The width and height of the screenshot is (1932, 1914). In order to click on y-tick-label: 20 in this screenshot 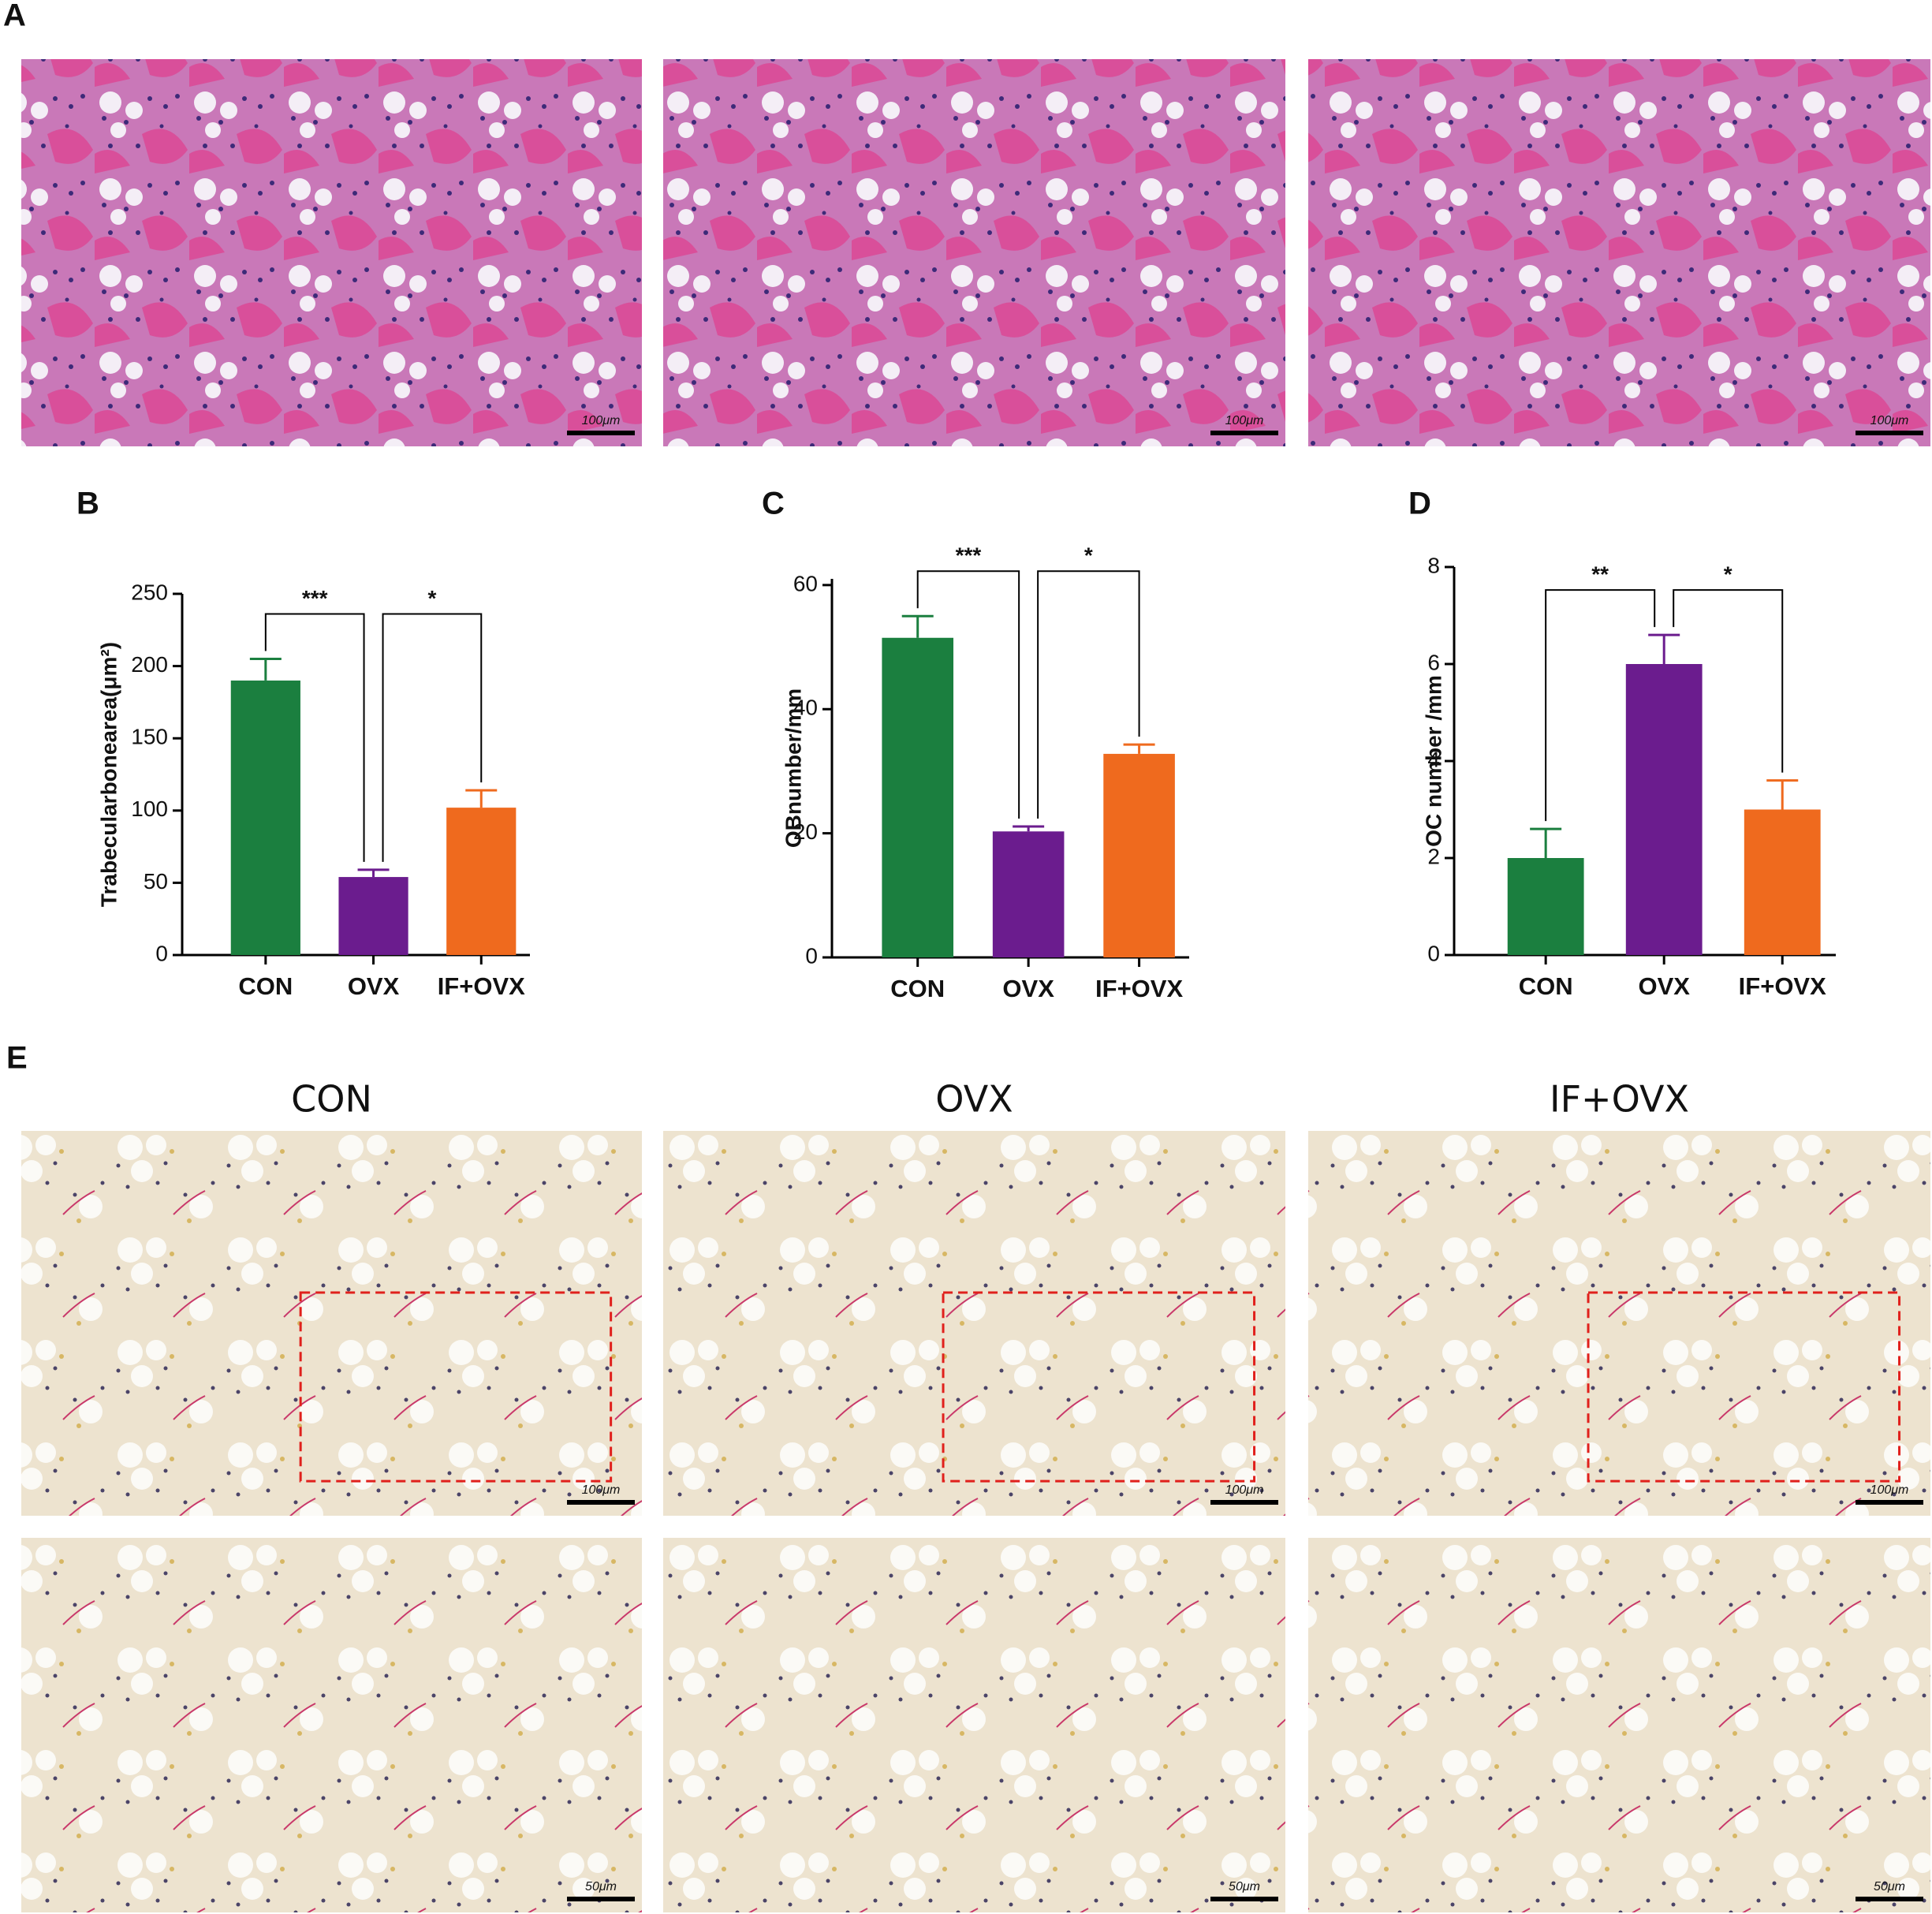, I will do `click(805, 831)`.